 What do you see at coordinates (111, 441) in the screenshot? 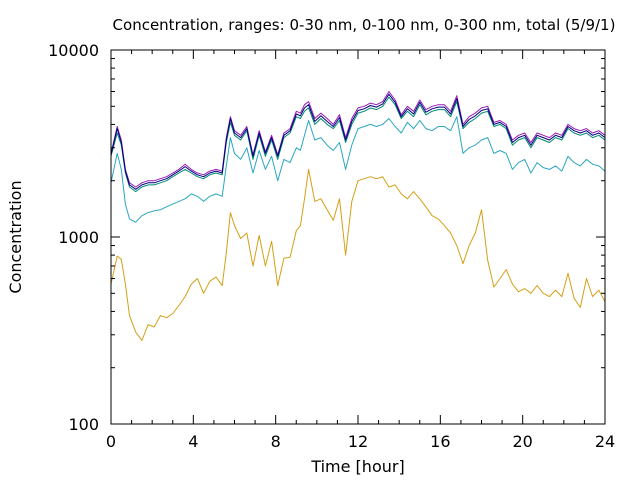
I see `x-tick-label: 0` at bounding box center [111, 441].